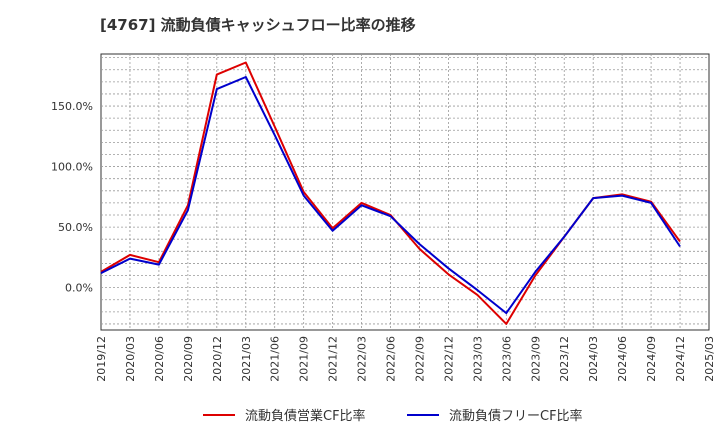 This screenshot has height=440, width=720. Describe the element at coordinates (305, 416) in the screenshot. I see `legend-label: 流動負債営業CF比率` at that location.